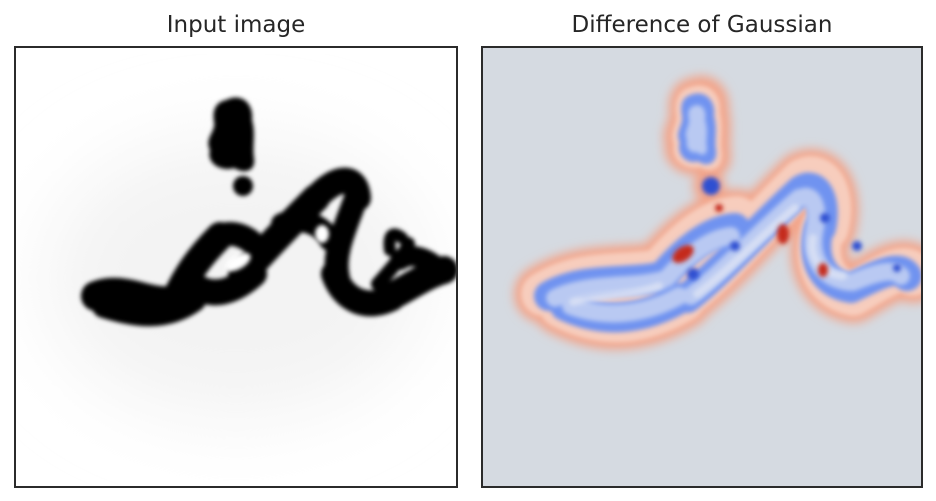  I want to click on dog-title: Difference of Gaussian, so click(702, 25).